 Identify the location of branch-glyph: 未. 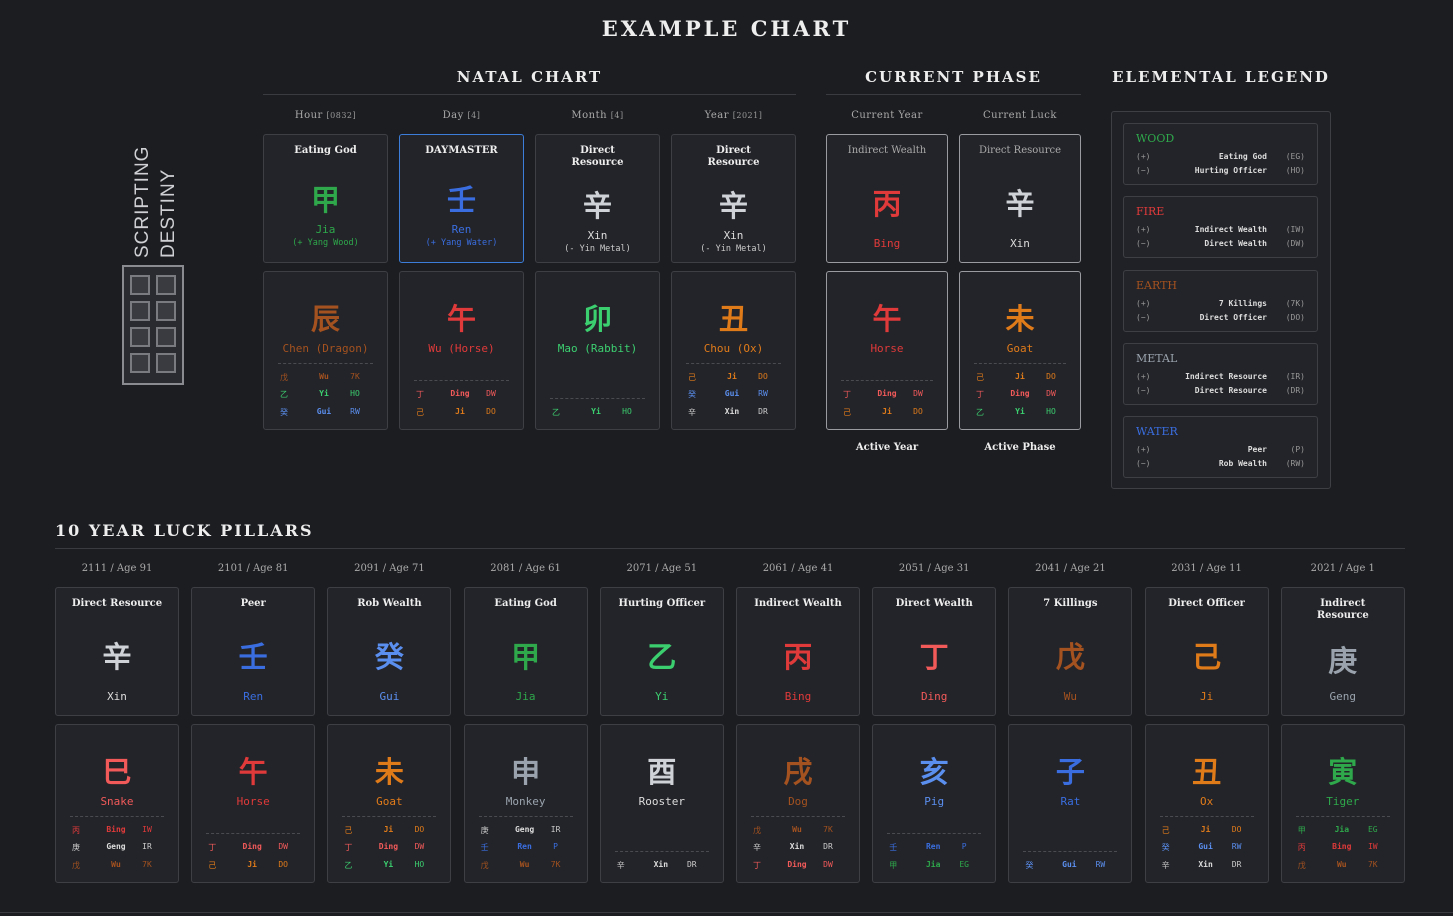
(1020, 319).